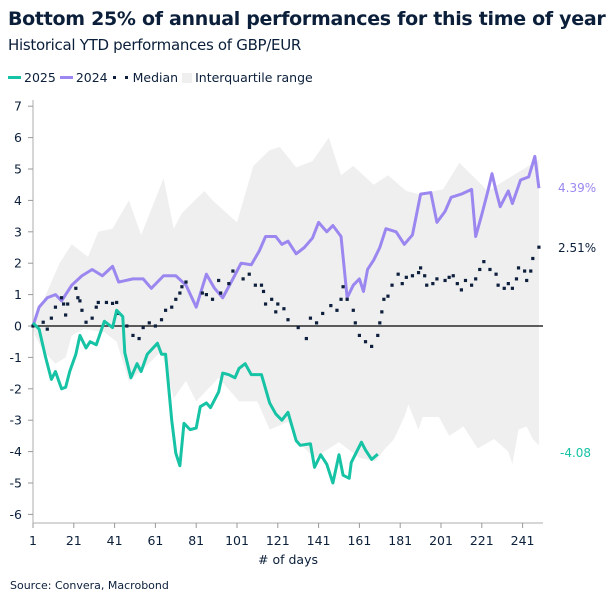 Image resolution: width=606 pixels, height=606 pixels. I want to click on source-note: Source: Convera, Macrobond, so click(89, 585).